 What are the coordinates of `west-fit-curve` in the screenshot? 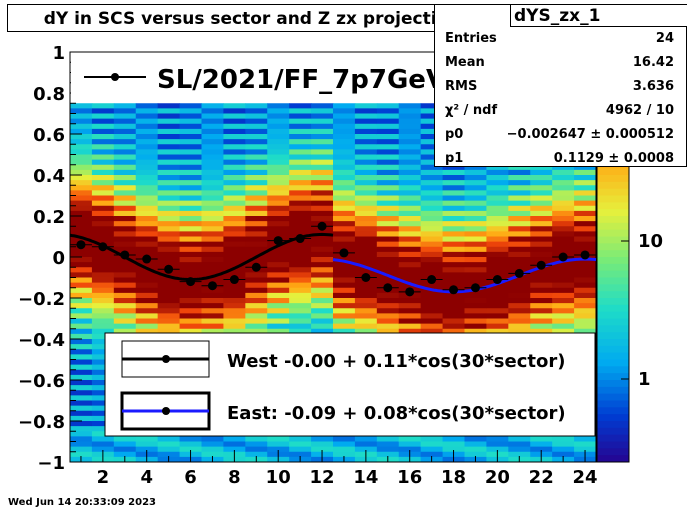 It's located at (201, 257).